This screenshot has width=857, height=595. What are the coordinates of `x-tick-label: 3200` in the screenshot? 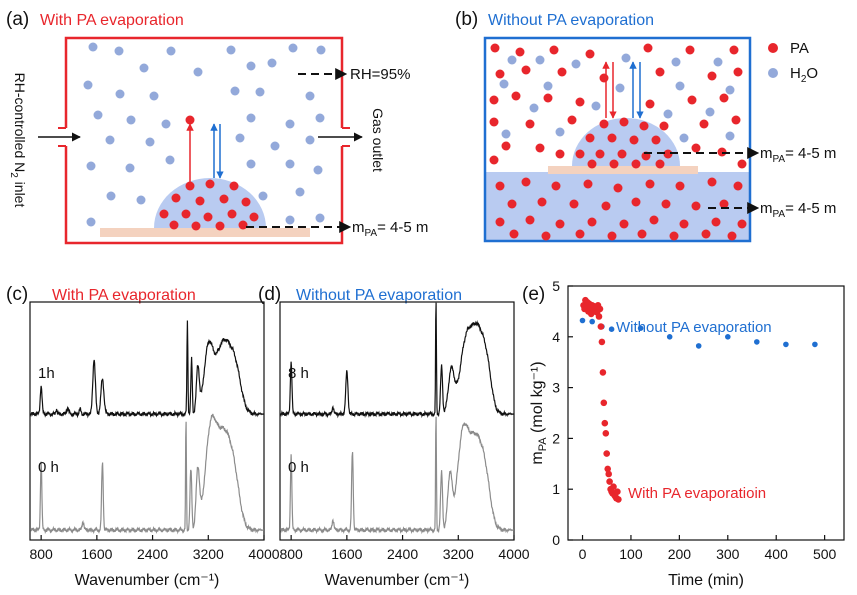 It's located at (458, 554).